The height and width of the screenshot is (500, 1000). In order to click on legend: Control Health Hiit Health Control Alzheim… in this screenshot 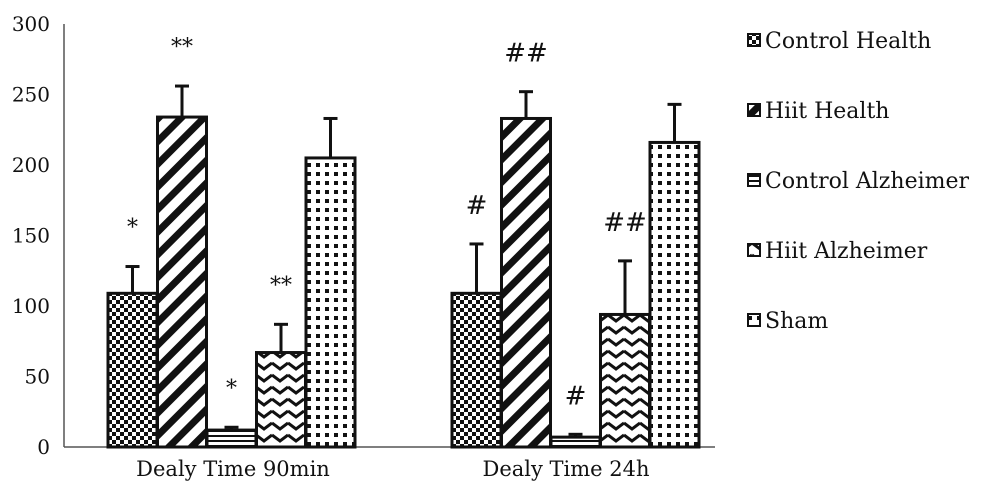, I will do `click(858, 181)`.